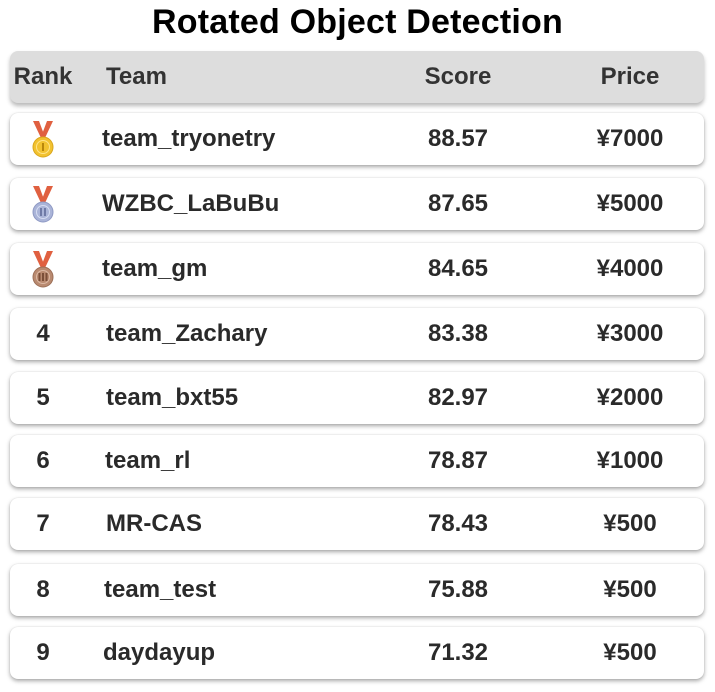 This screenshot has width=715, height=692. What do you see at coordinates (357, 139) in the screenshot?
I see `table-row: team_tryonetry 88.57 ¥7000` at bounding box center [357, 139].